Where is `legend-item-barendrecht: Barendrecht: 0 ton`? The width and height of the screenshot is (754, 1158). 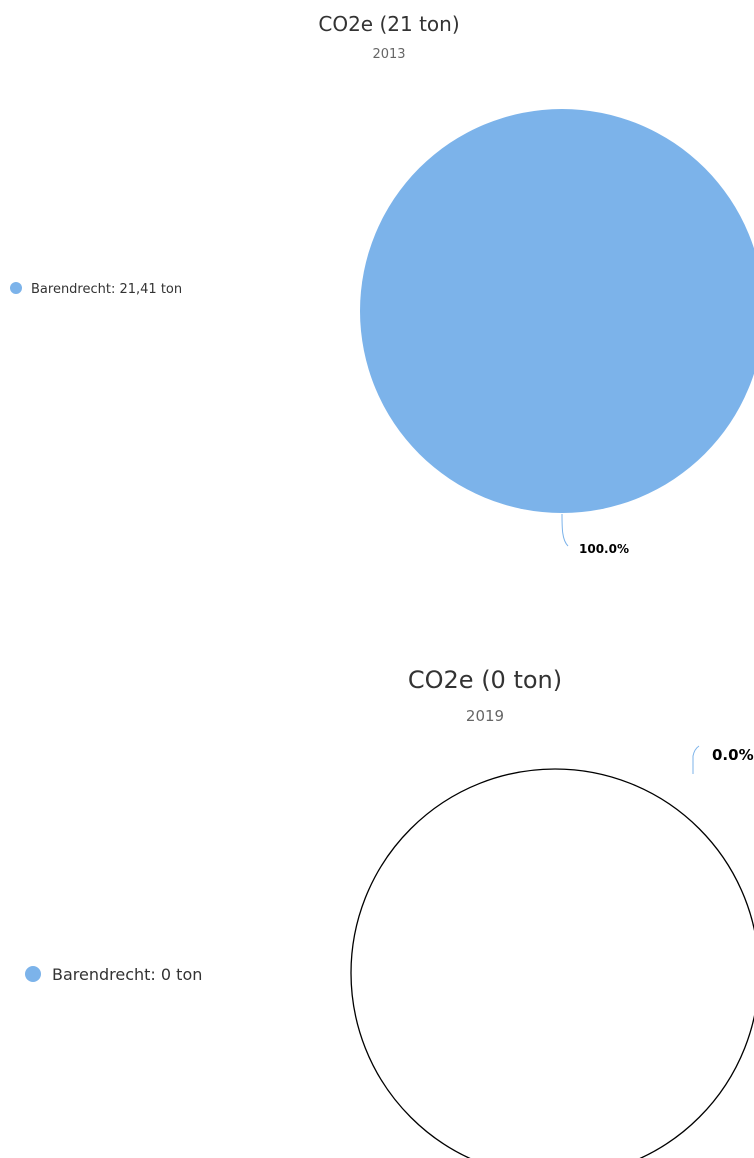 legend-item-barendrecht: Barendrecht: 0 ton is located at coordinates (127, 974).